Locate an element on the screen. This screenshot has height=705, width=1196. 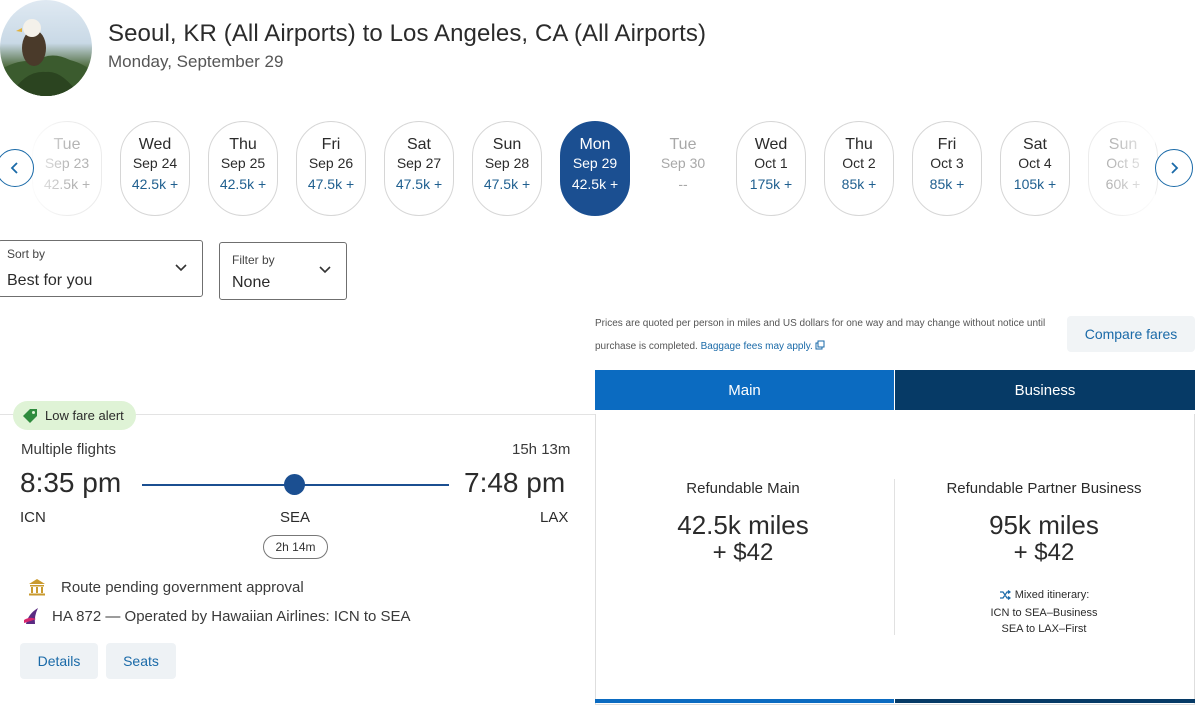
day-of-week: Wed is located at coordinates (771, 144).